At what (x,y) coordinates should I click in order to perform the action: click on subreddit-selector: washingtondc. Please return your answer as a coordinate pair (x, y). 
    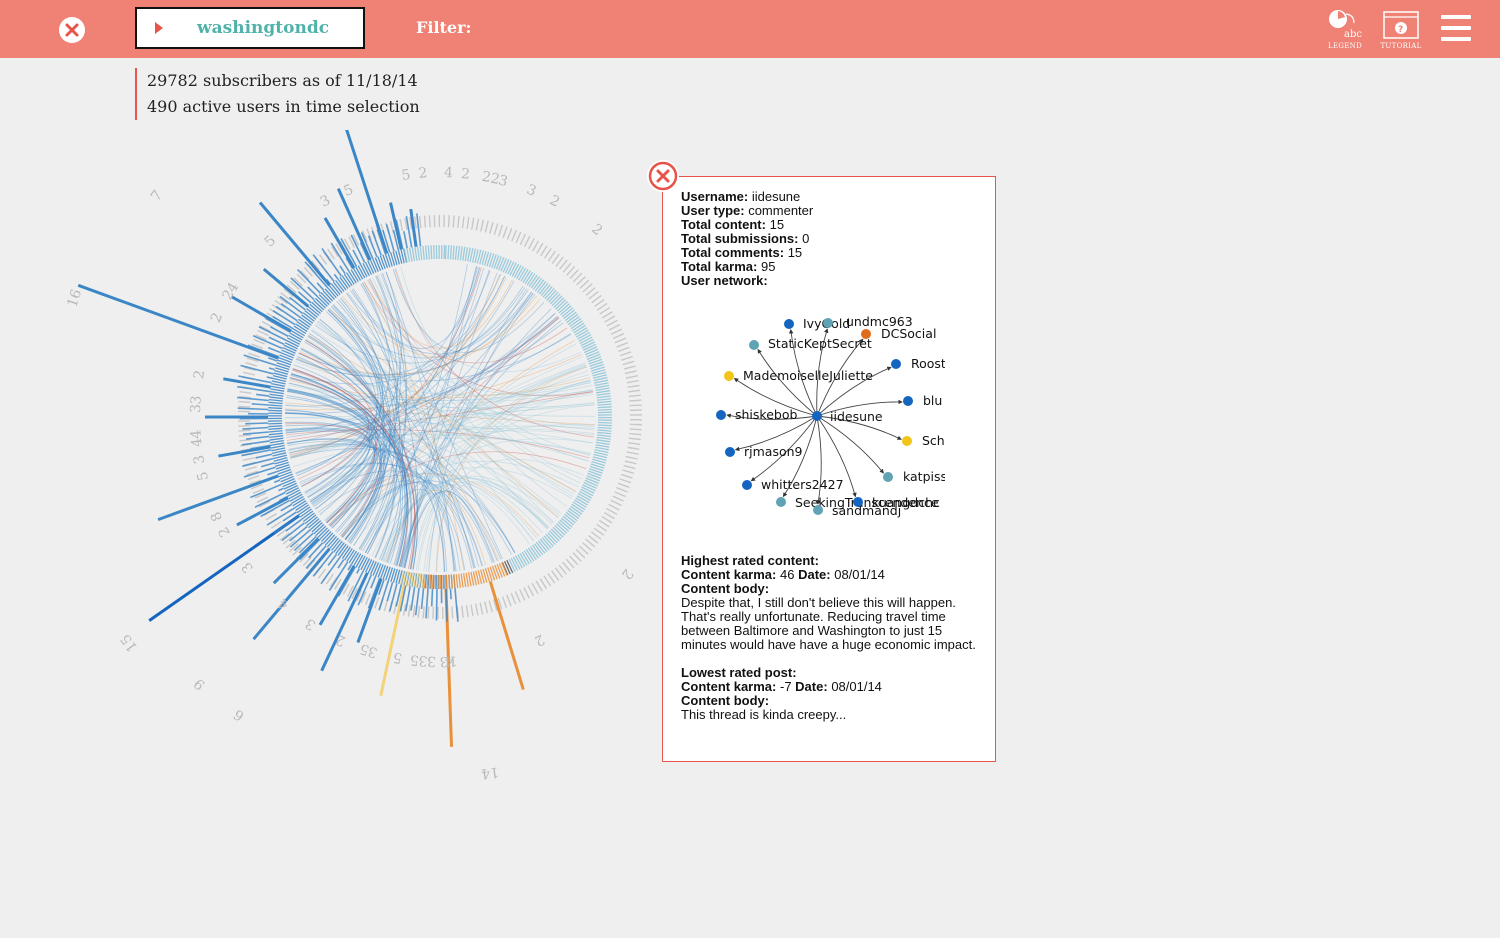
    Looking at the image, I should click on (250, 28).